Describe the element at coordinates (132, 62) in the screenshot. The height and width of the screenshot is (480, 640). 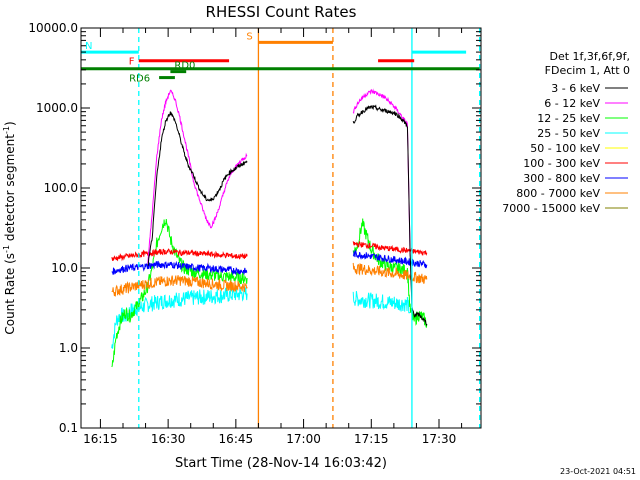
I see `flag-label: F` at that location.